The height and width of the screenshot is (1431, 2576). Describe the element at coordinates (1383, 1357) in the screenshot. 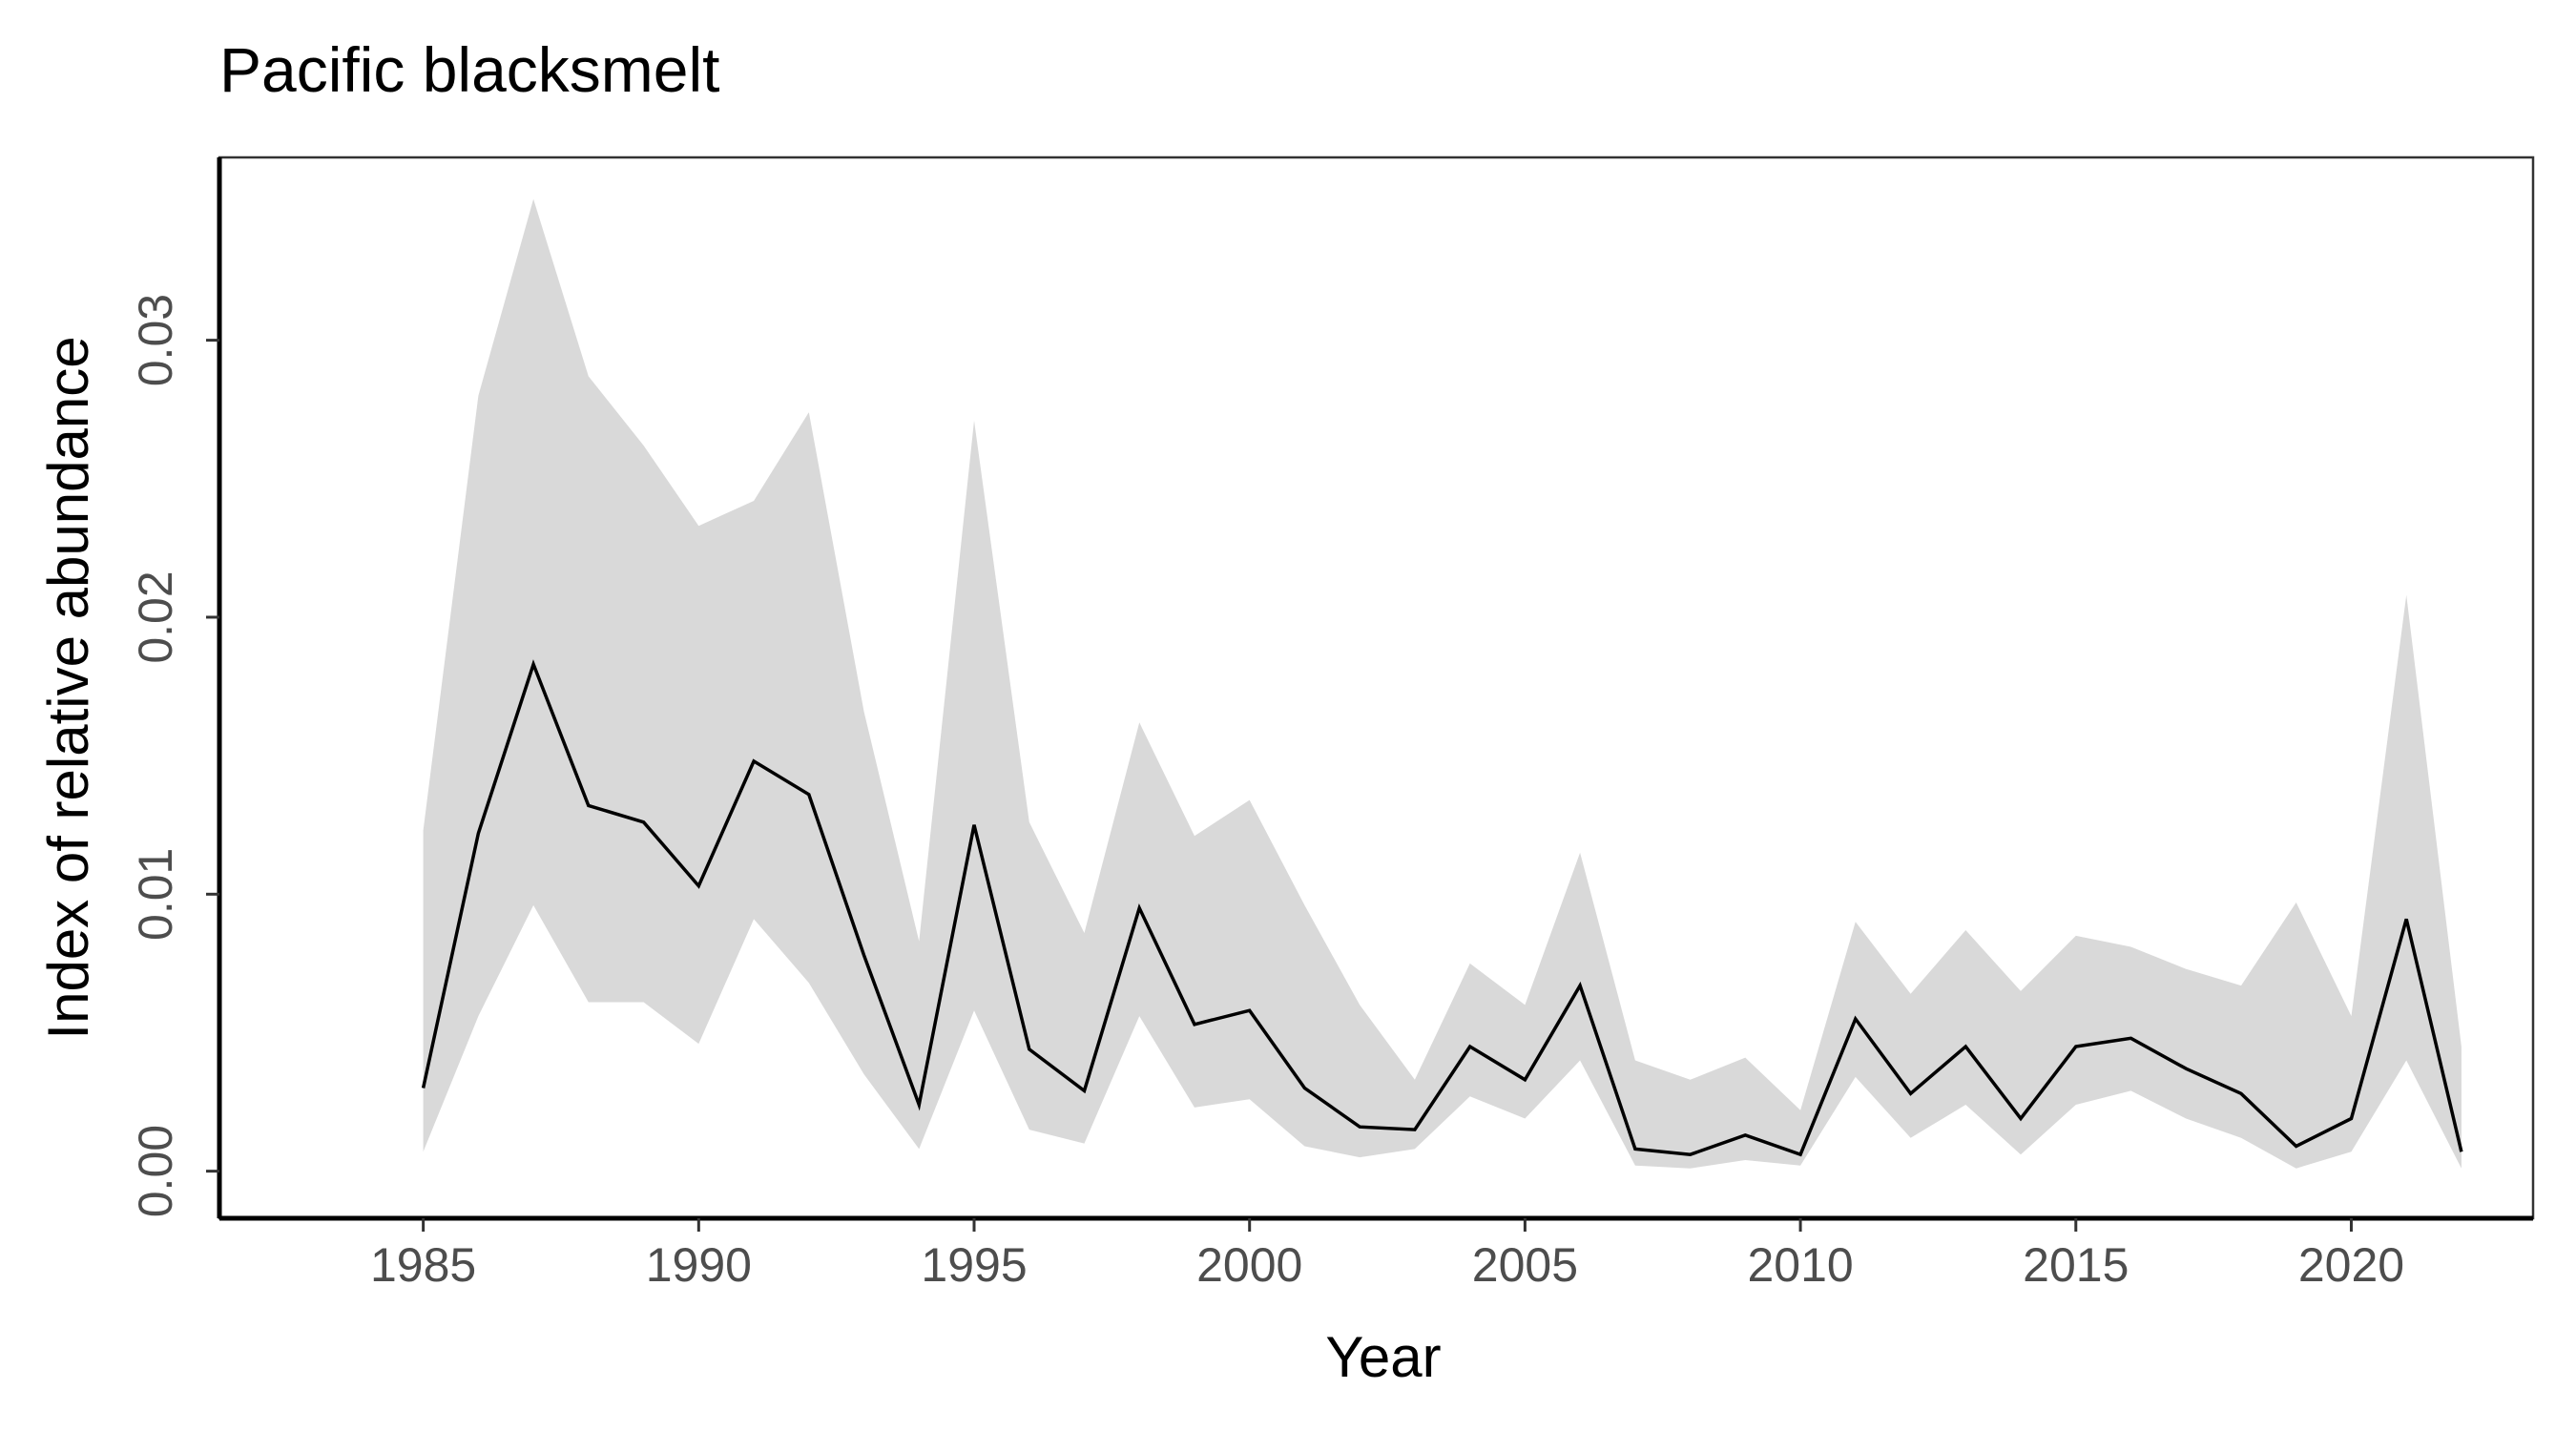

I see `x-axis-title: Year` at that location.